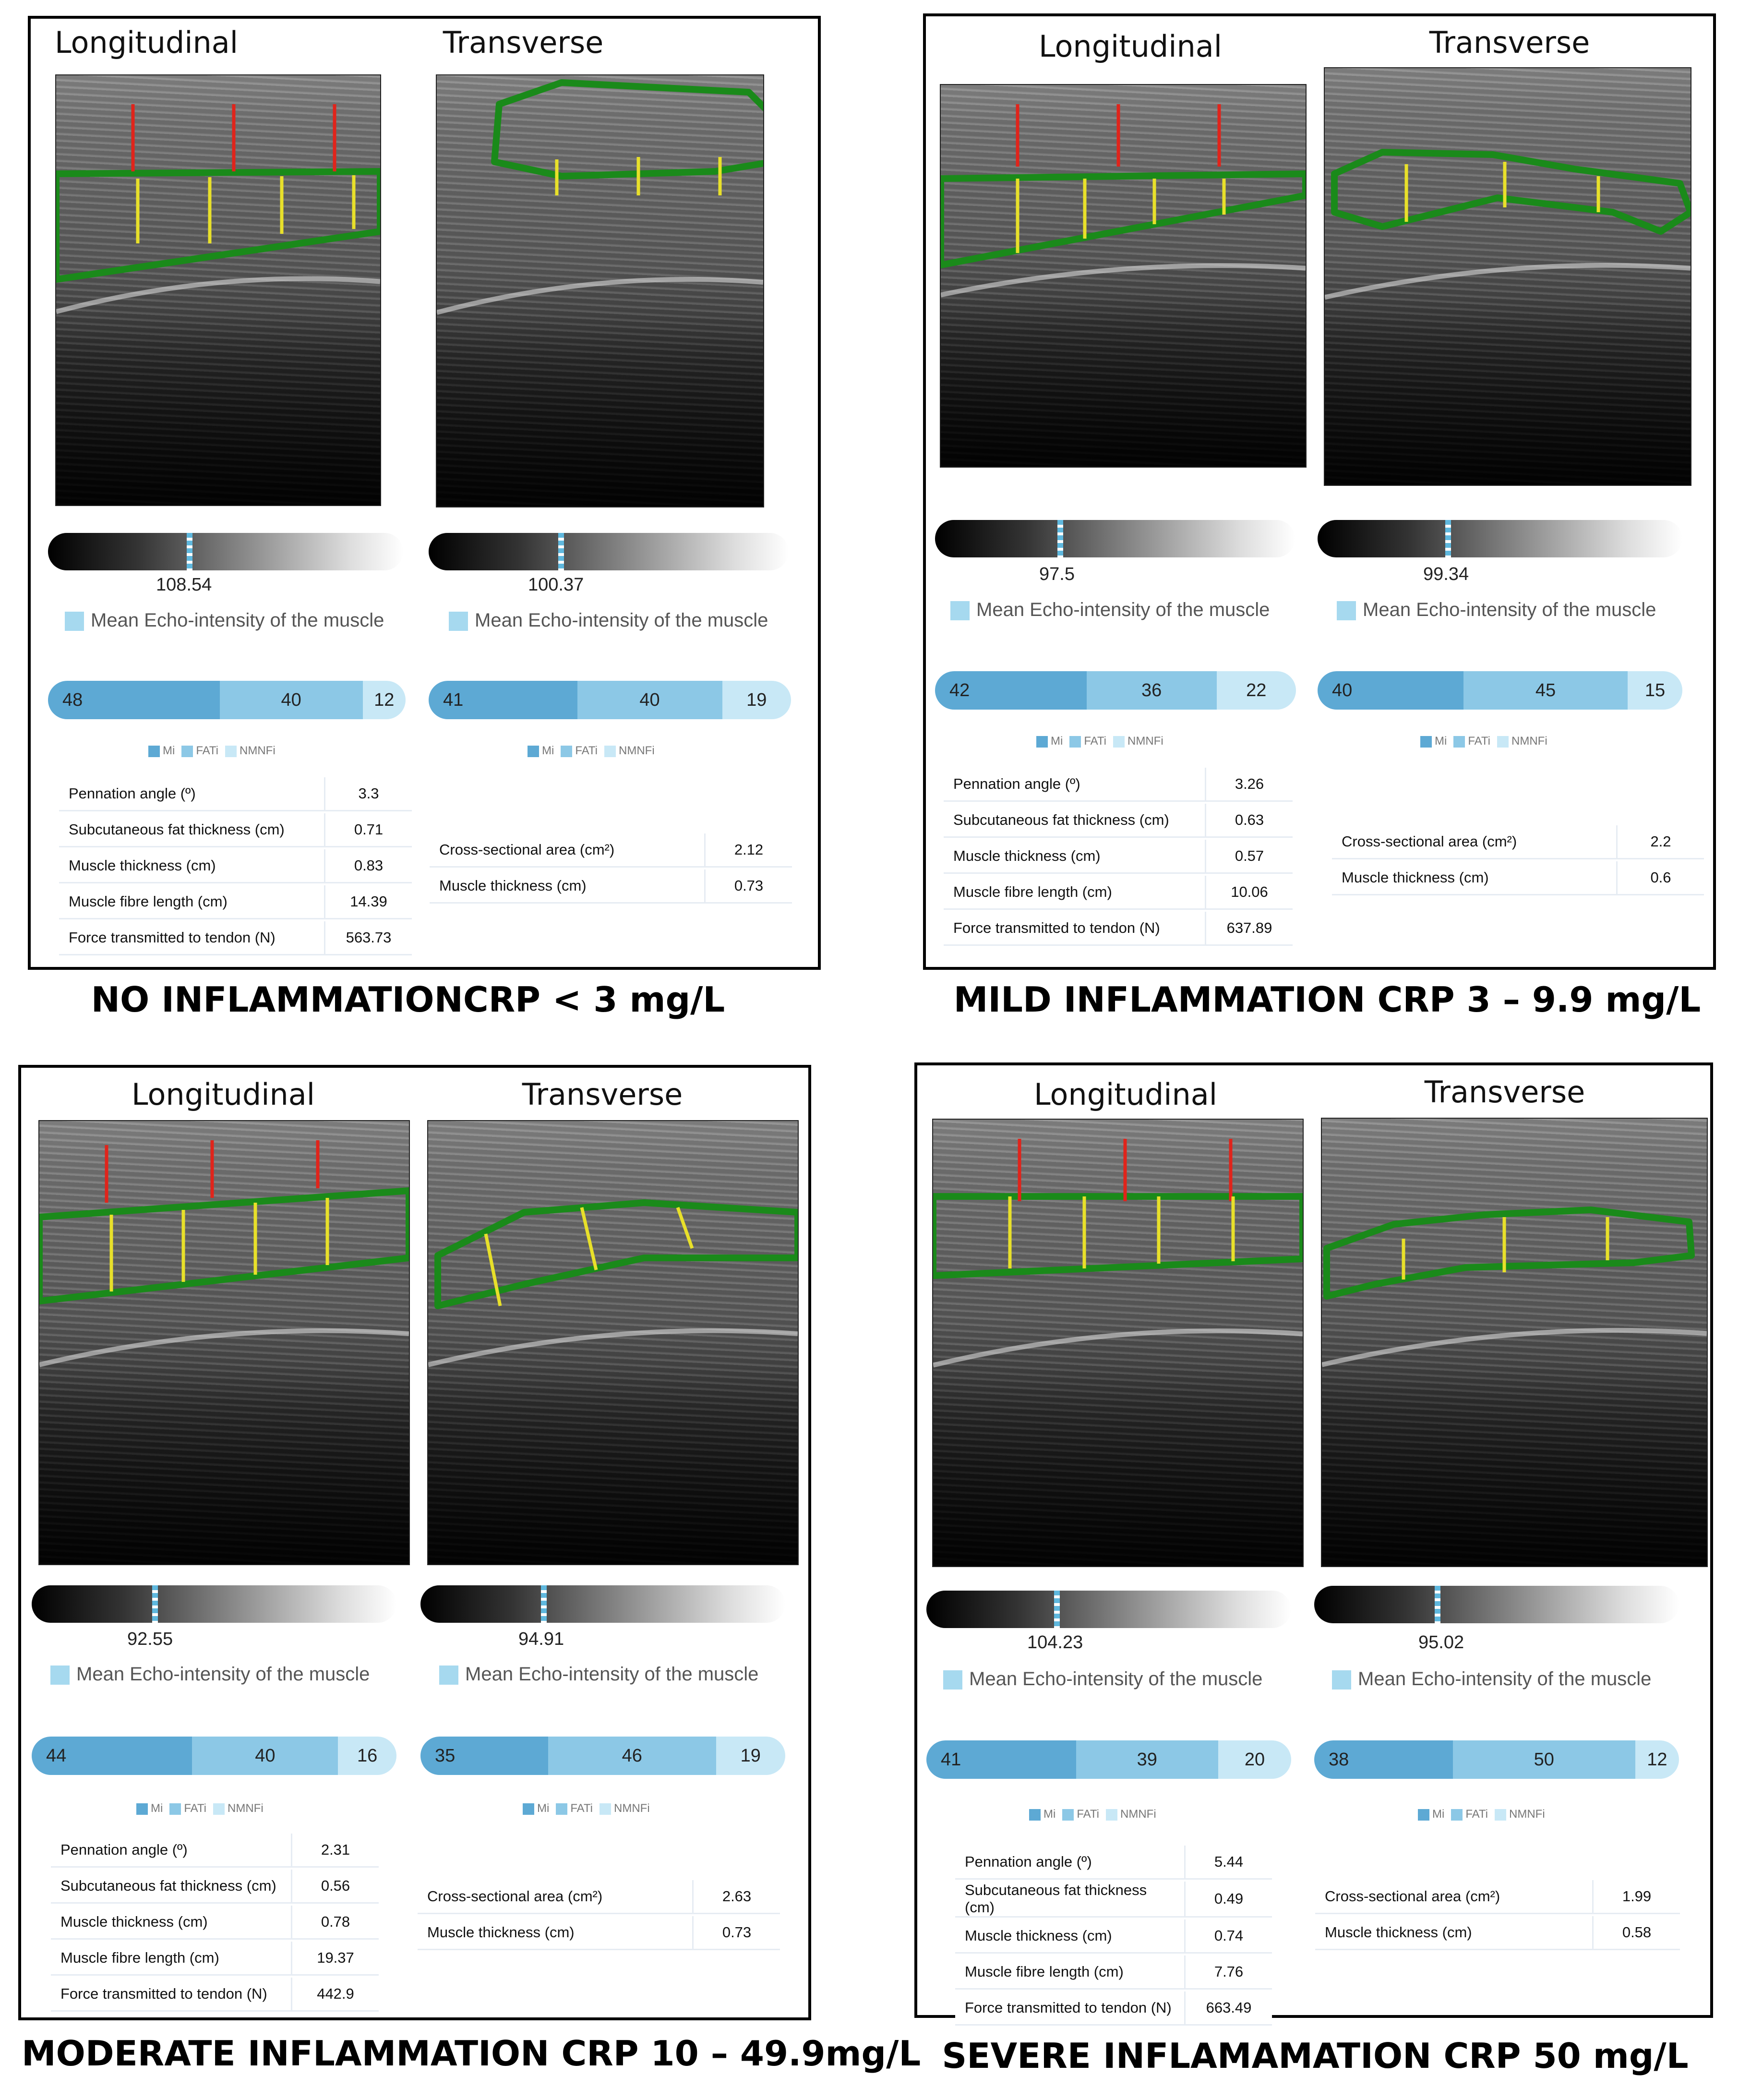  I want to click on metric-value: 3.3, so click(368, 794).